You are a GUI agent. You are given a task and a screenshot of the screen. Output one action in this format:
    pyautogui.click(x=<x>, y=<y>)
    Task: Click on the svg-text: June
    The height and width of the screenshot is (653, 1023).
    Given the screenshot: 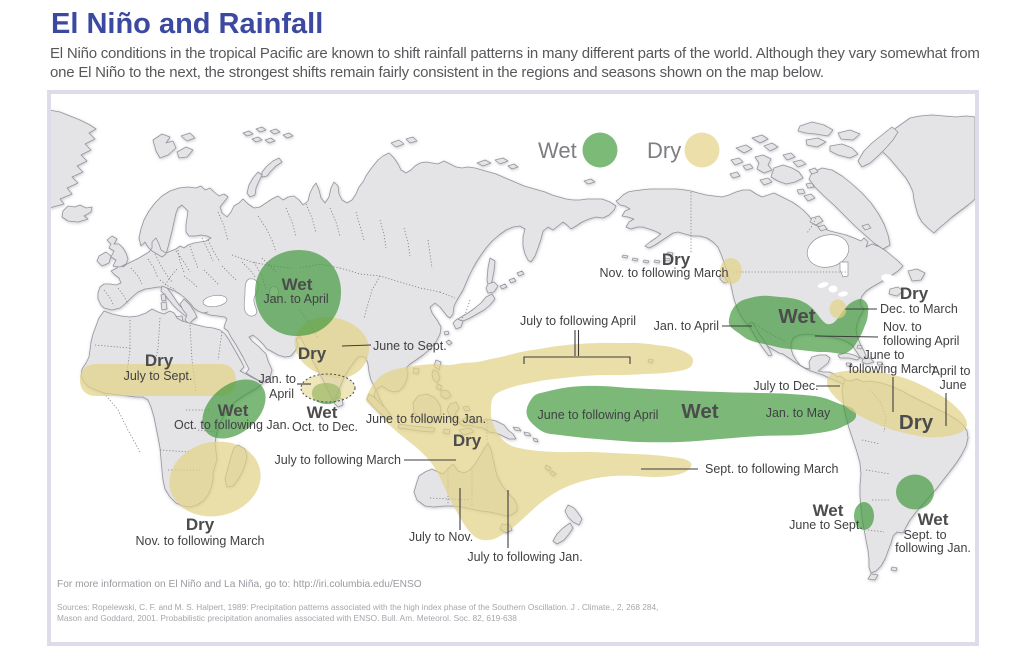 What is the action you would take?
    pyautogui.click(x=952, y=385)
    